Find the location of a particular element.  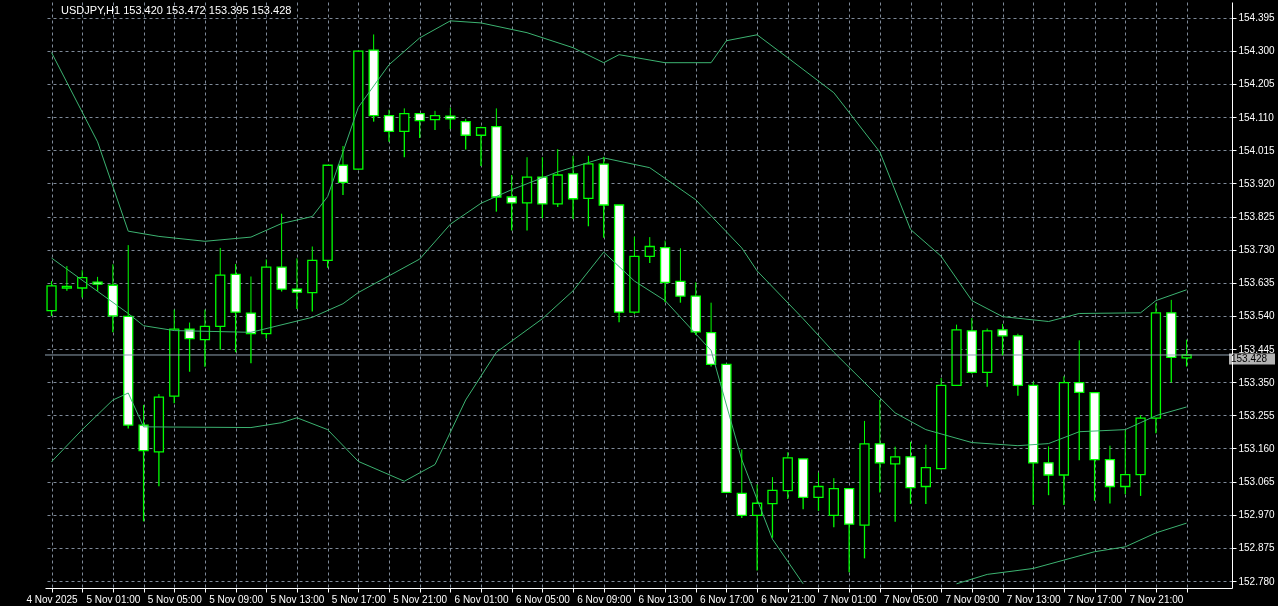

x-tick-label: 7 Nov 21:00 is located at coordinates (1156, 599).